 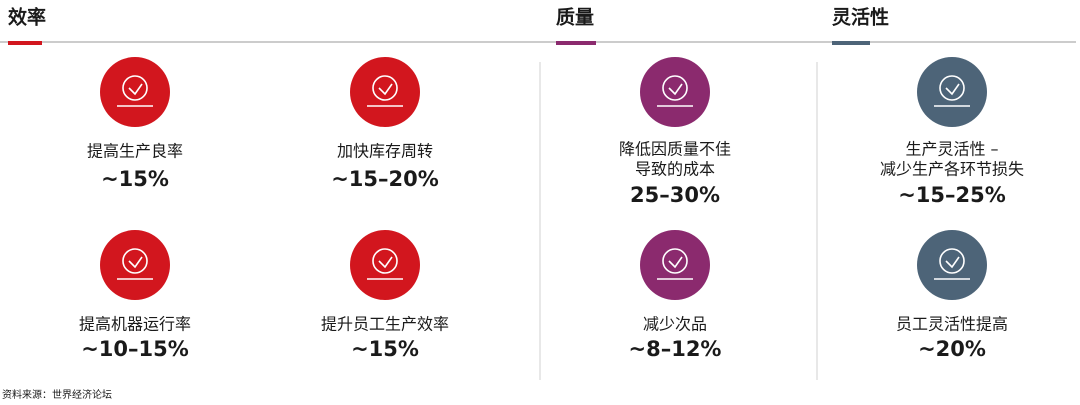 I want to click on item-label: 提升员工生产效率, so click(x=385, y=324).